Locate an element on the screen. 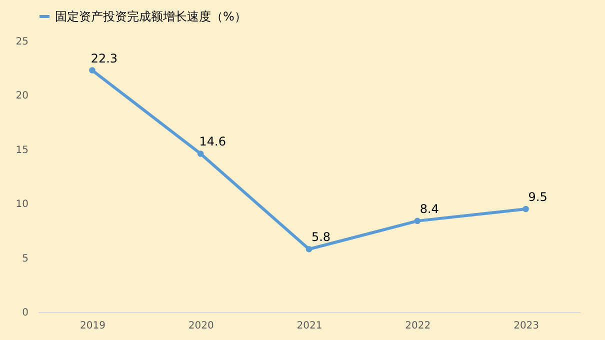 The height and width of the screenshot is (340, 605). data-label: 14.6 is located at coordinates (212, 141).